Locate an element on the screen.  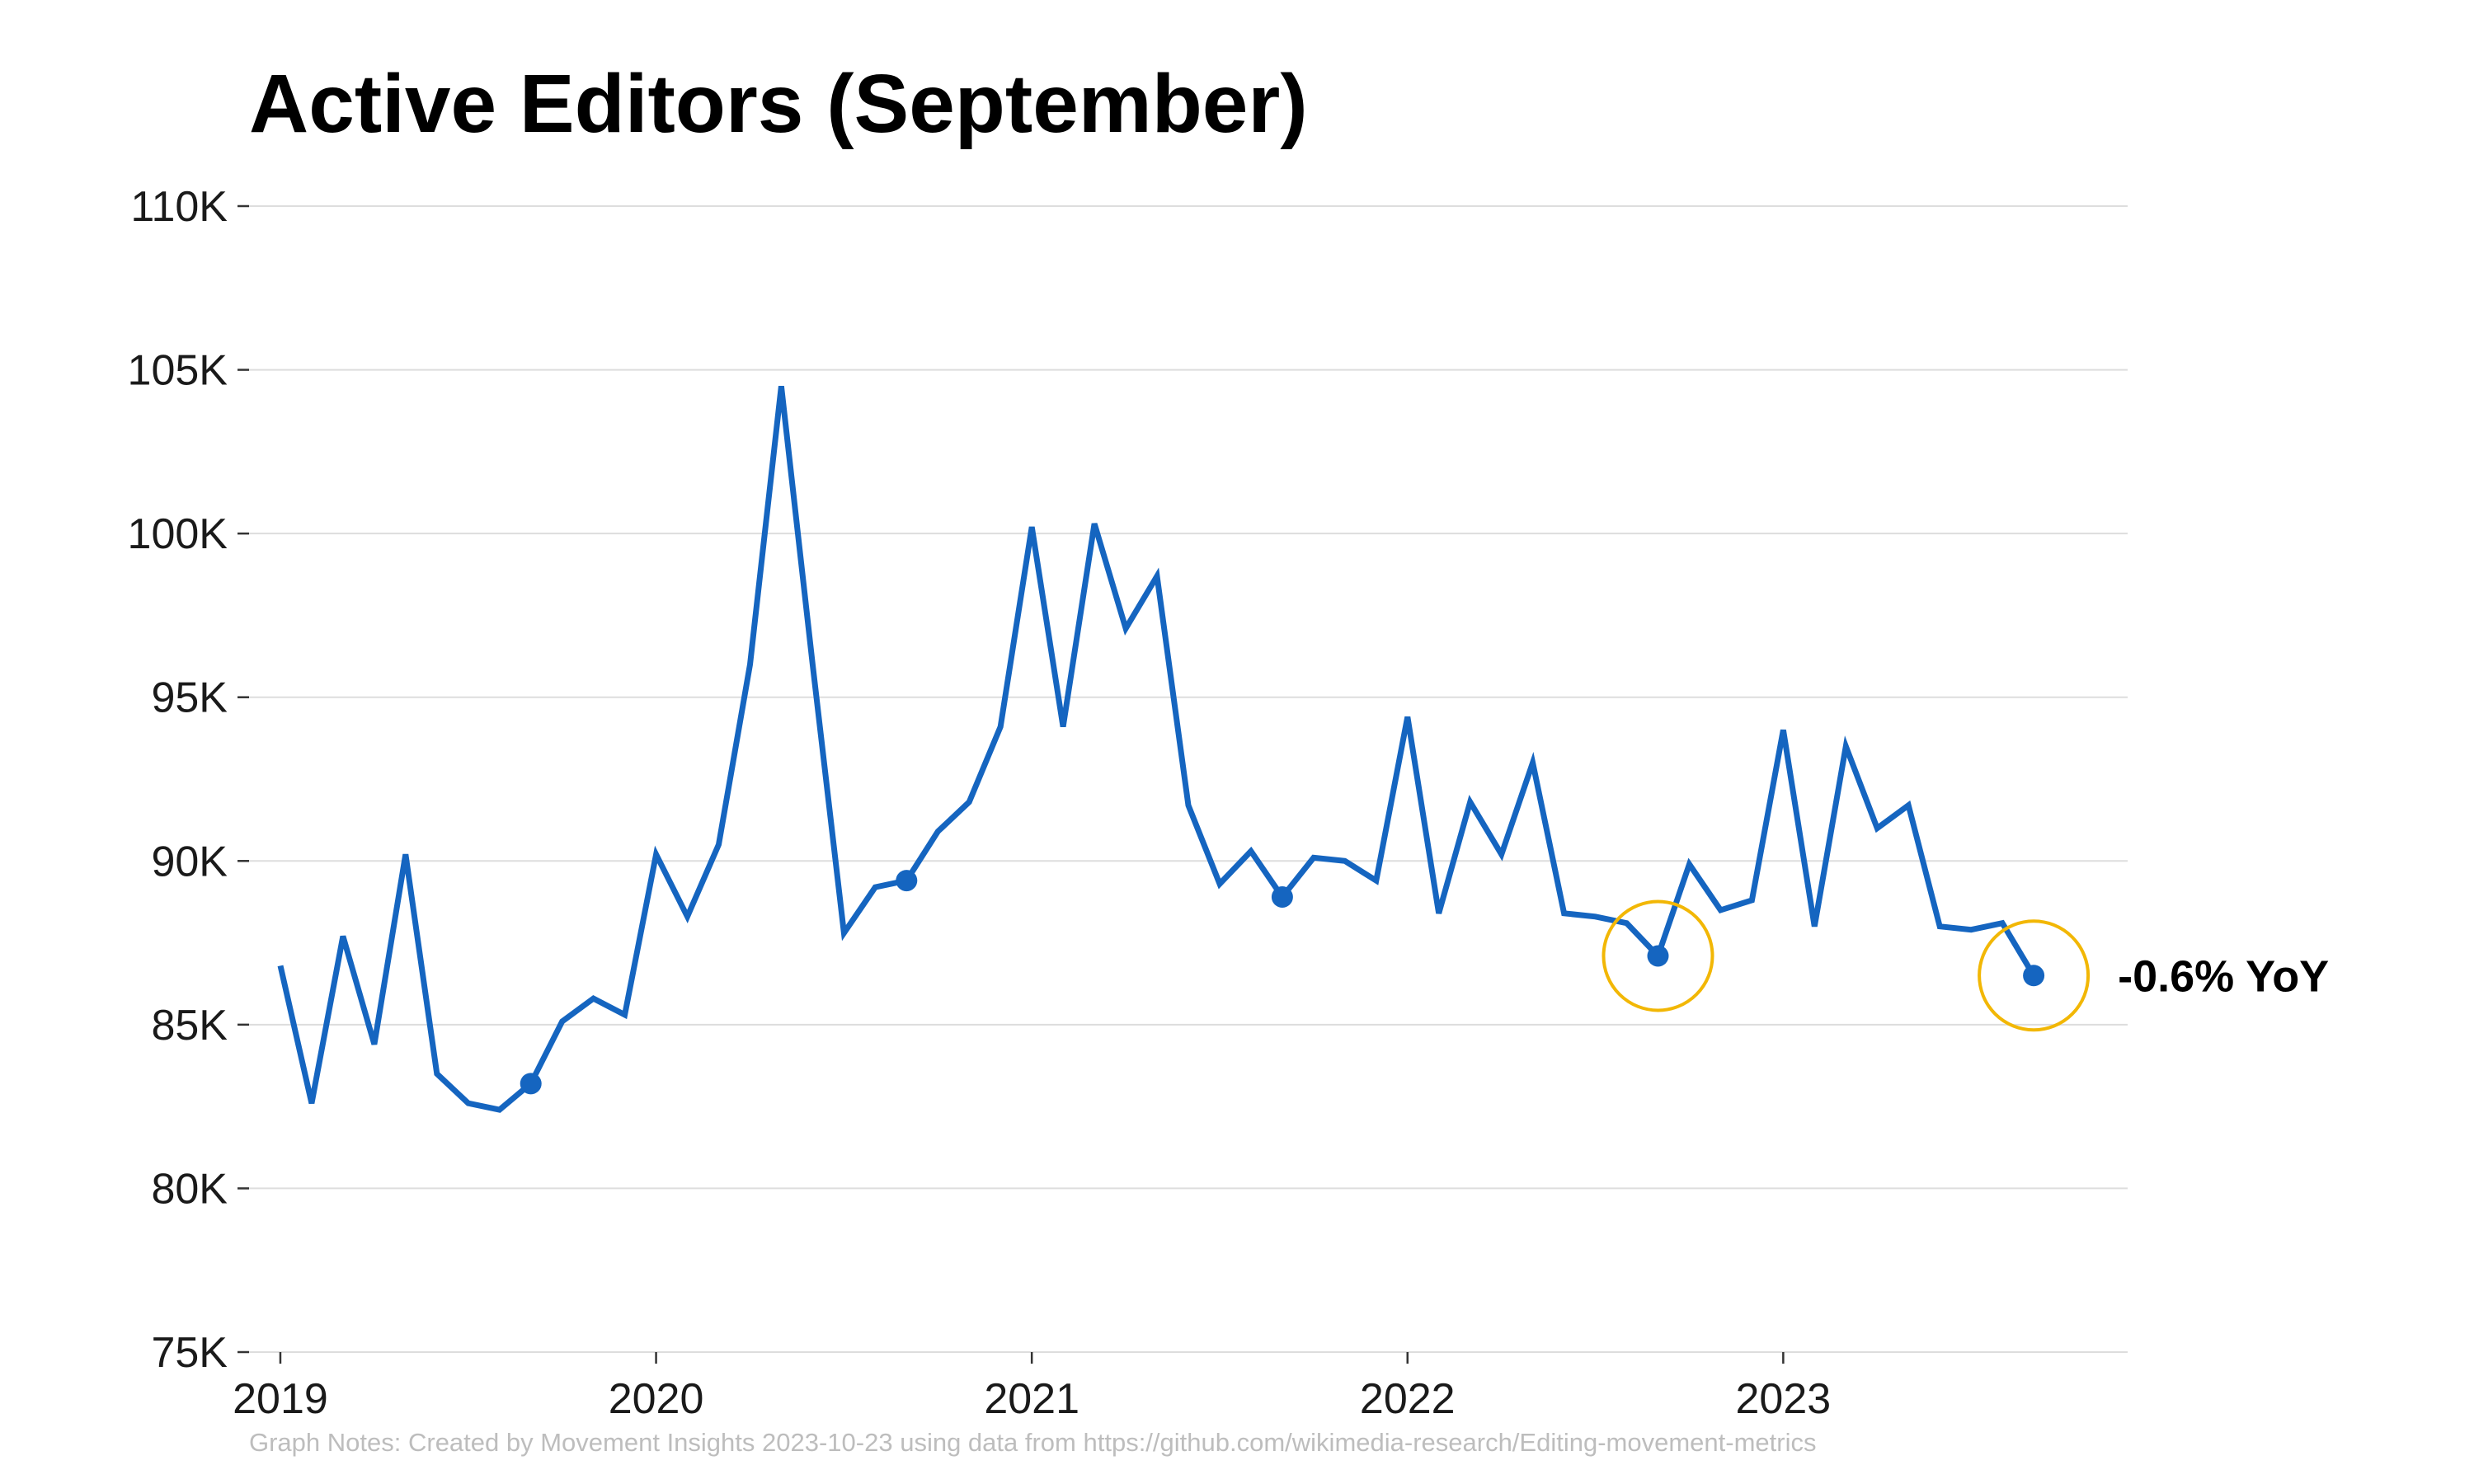
y-tick-label: 90K is located at coordinates (189, 861).